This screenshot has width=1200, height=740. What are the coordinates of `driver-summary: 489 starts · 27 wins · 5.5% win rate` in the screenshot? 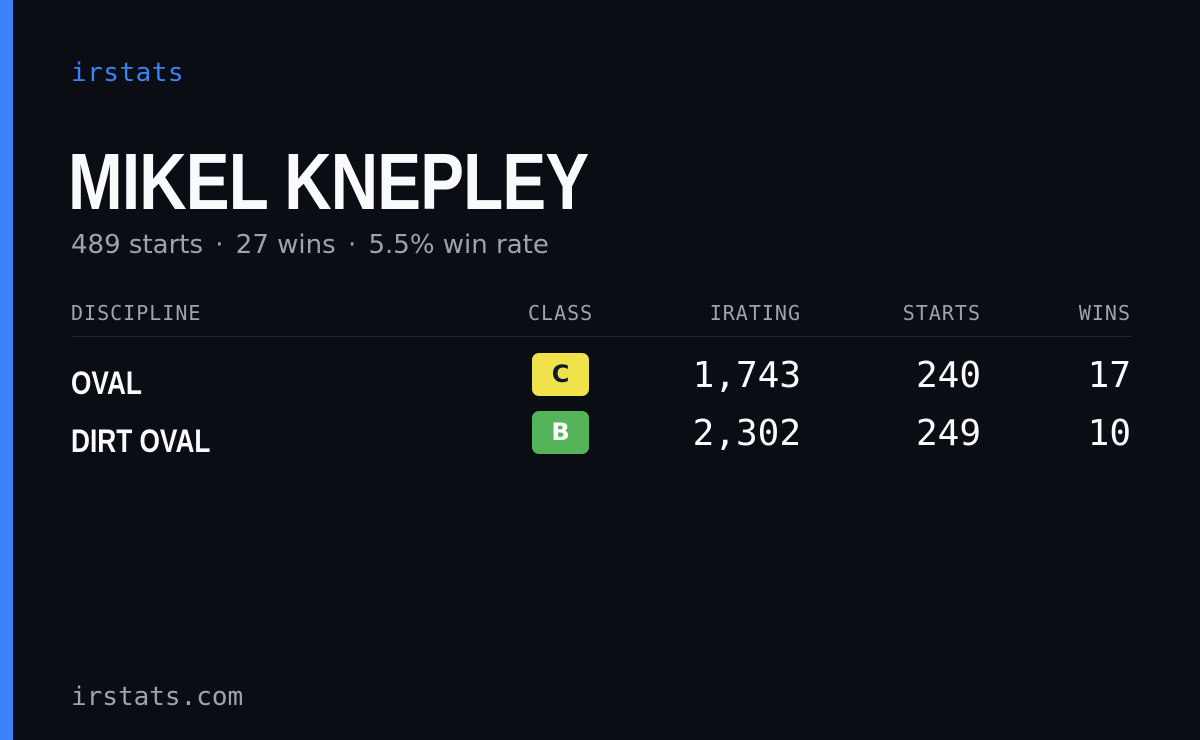 It's located at (310, 245).